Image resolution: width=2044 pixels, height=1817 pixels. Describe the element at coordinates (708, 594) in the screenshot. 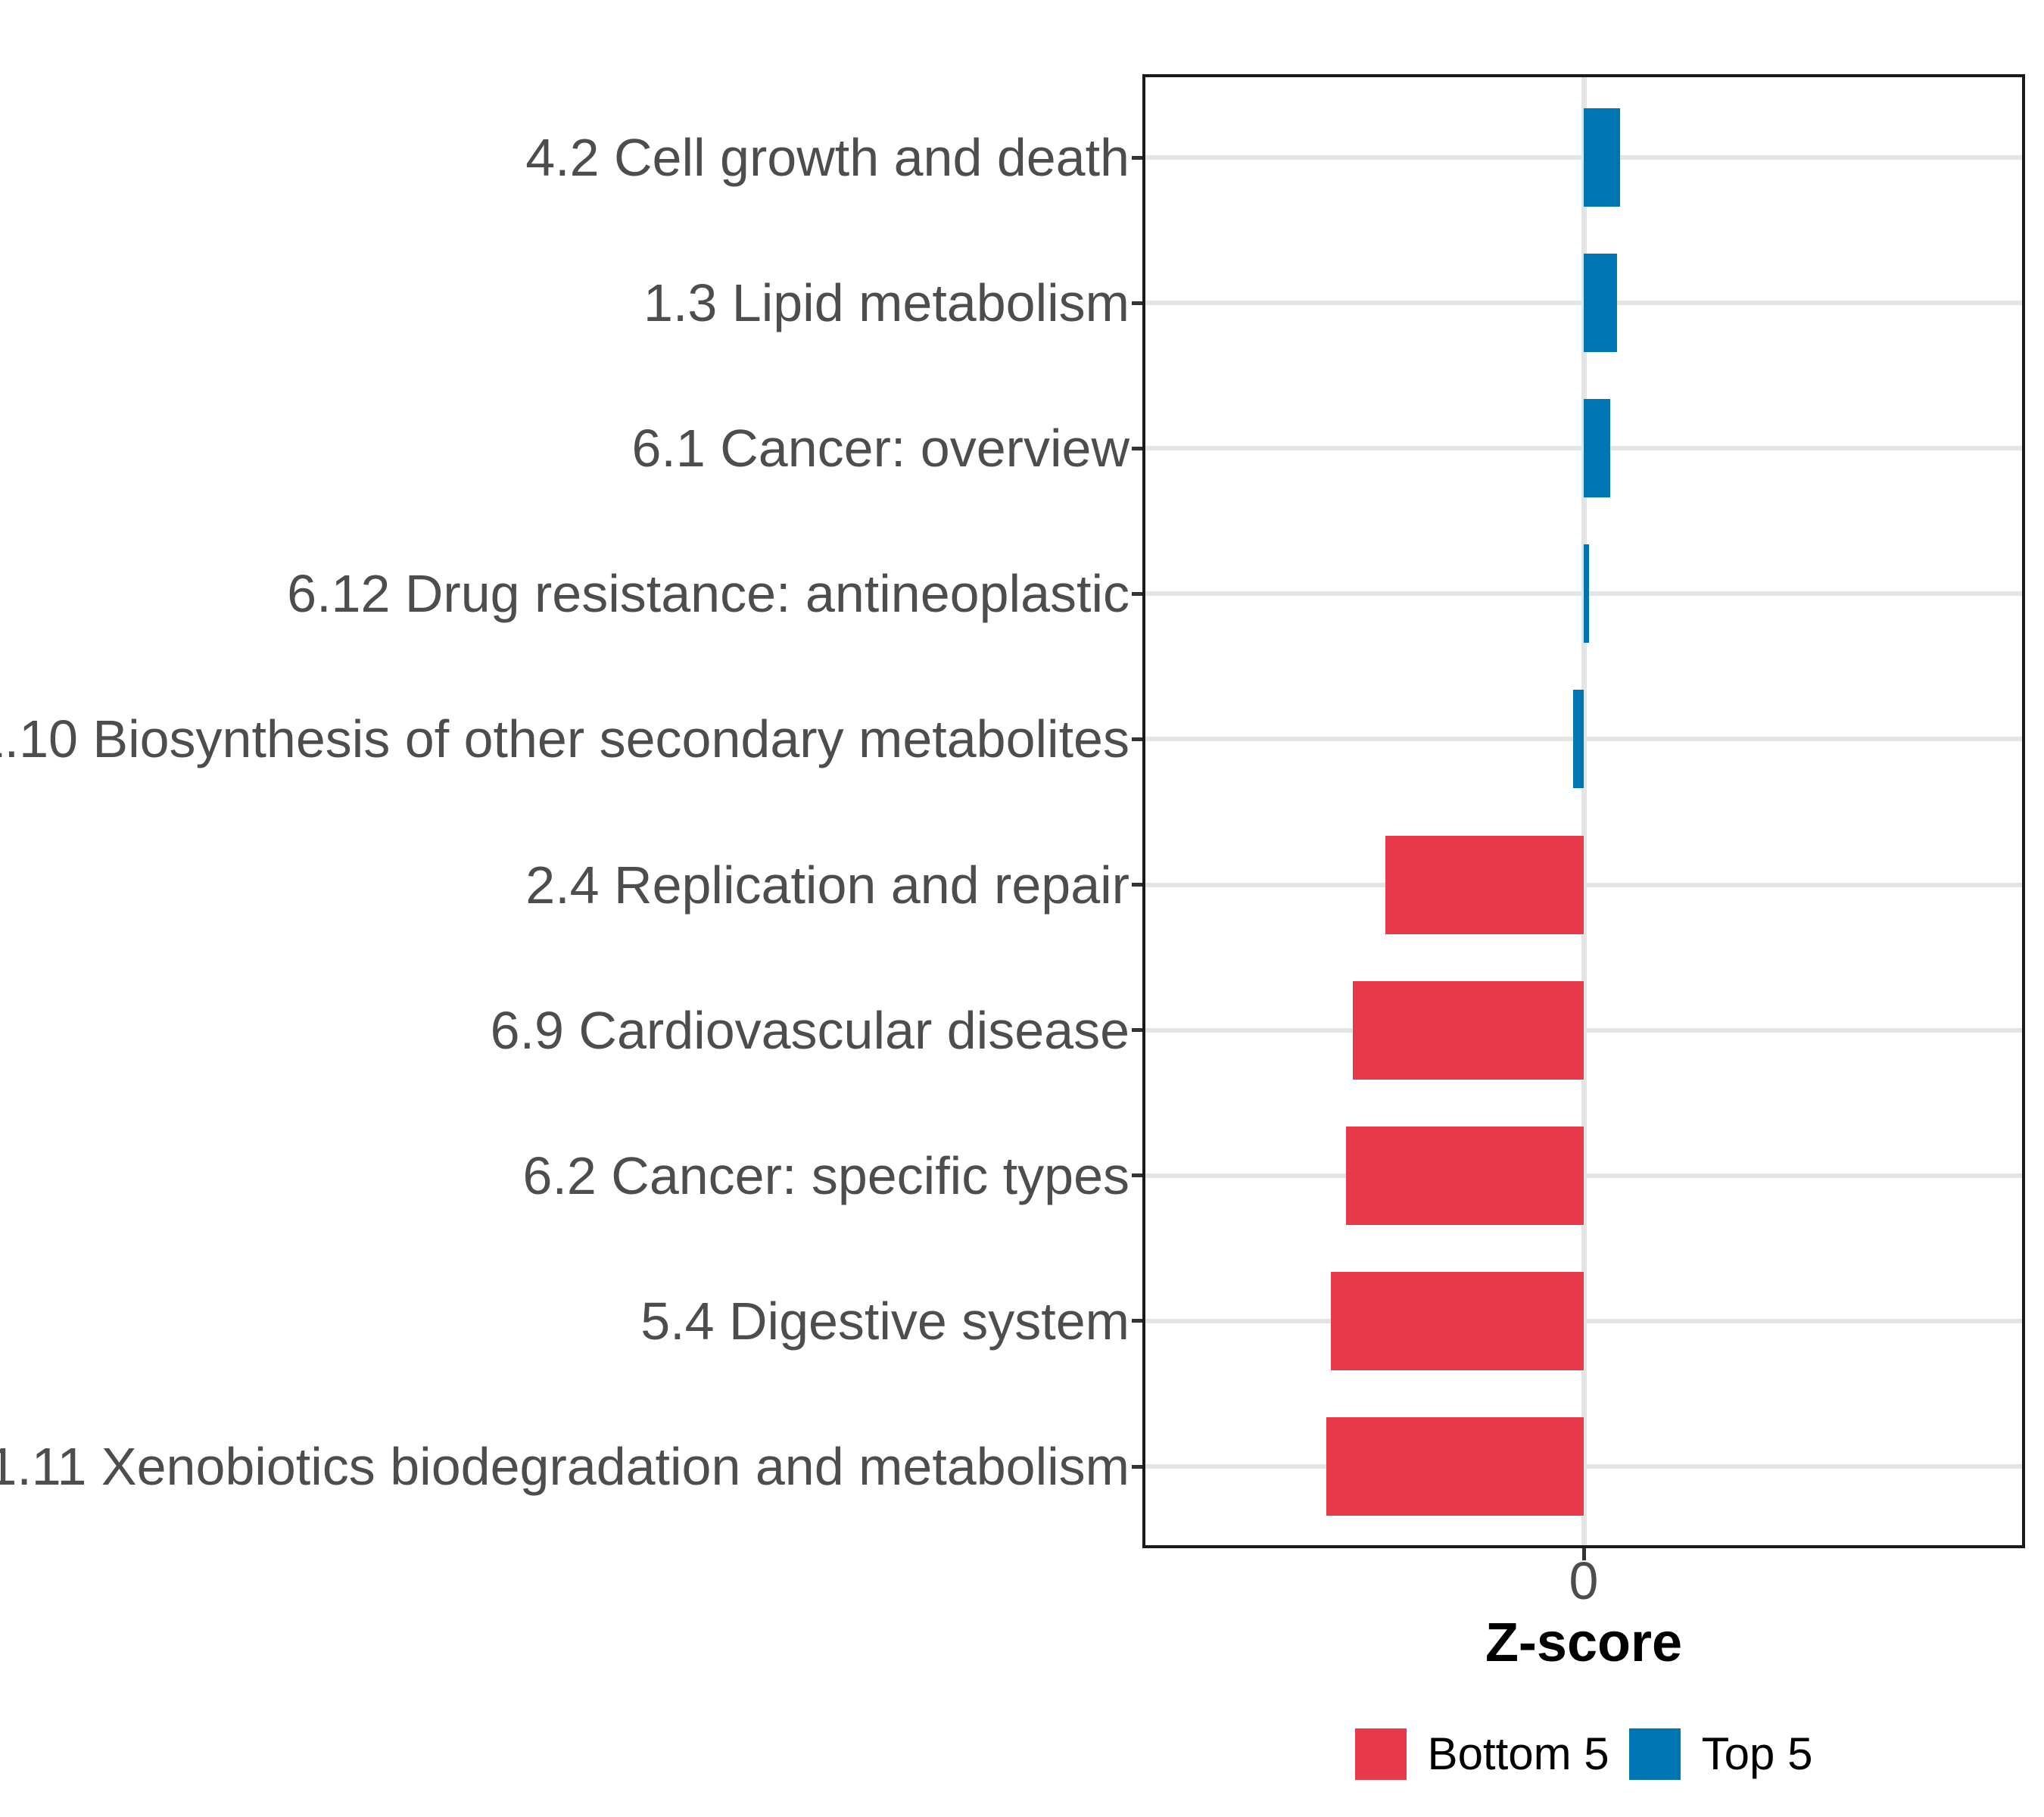

I see `category-label: 6.12 Drug resistance: antineoplastic` at that location.